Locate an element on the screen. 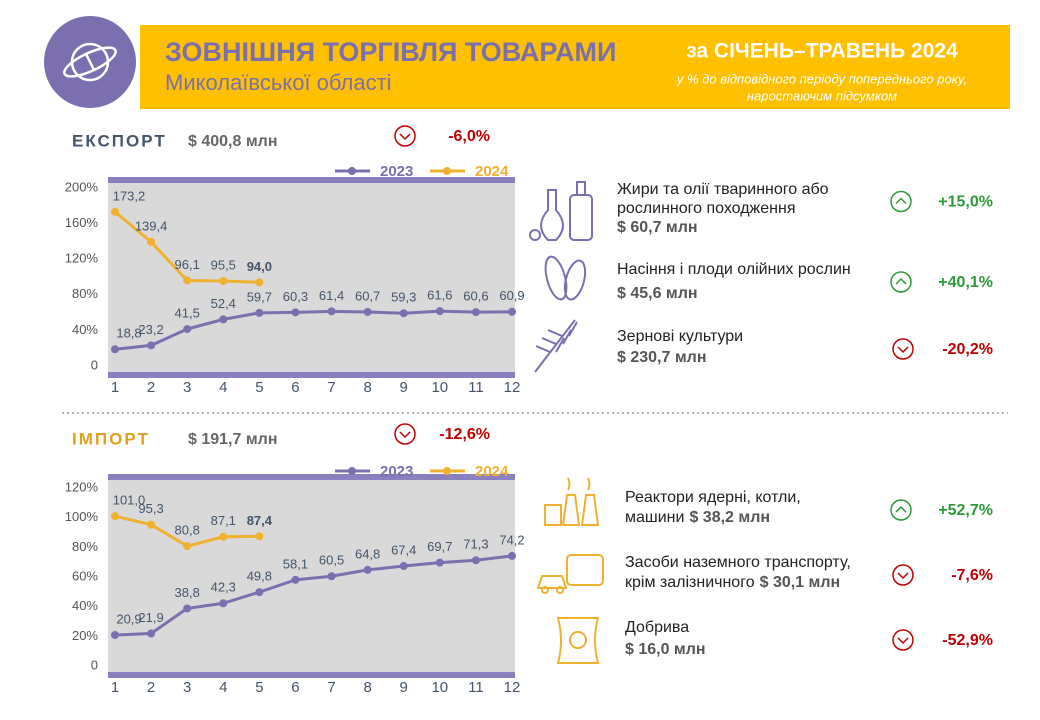  data-label: 101,0 is located at coordinates (129, 500).